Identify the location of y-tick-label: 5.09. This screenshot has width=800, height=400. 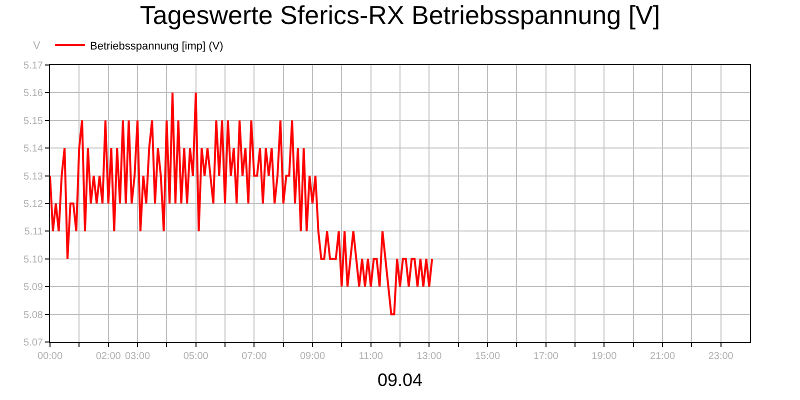
(34, 288).